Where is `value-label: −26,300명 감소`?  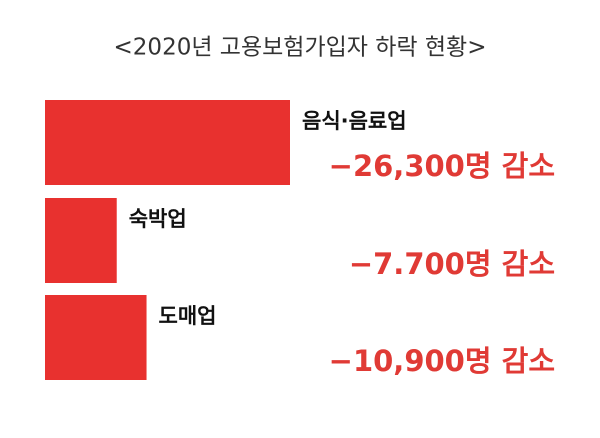 value-label: −26,300명 감소 is located at coordinates (442, 166).